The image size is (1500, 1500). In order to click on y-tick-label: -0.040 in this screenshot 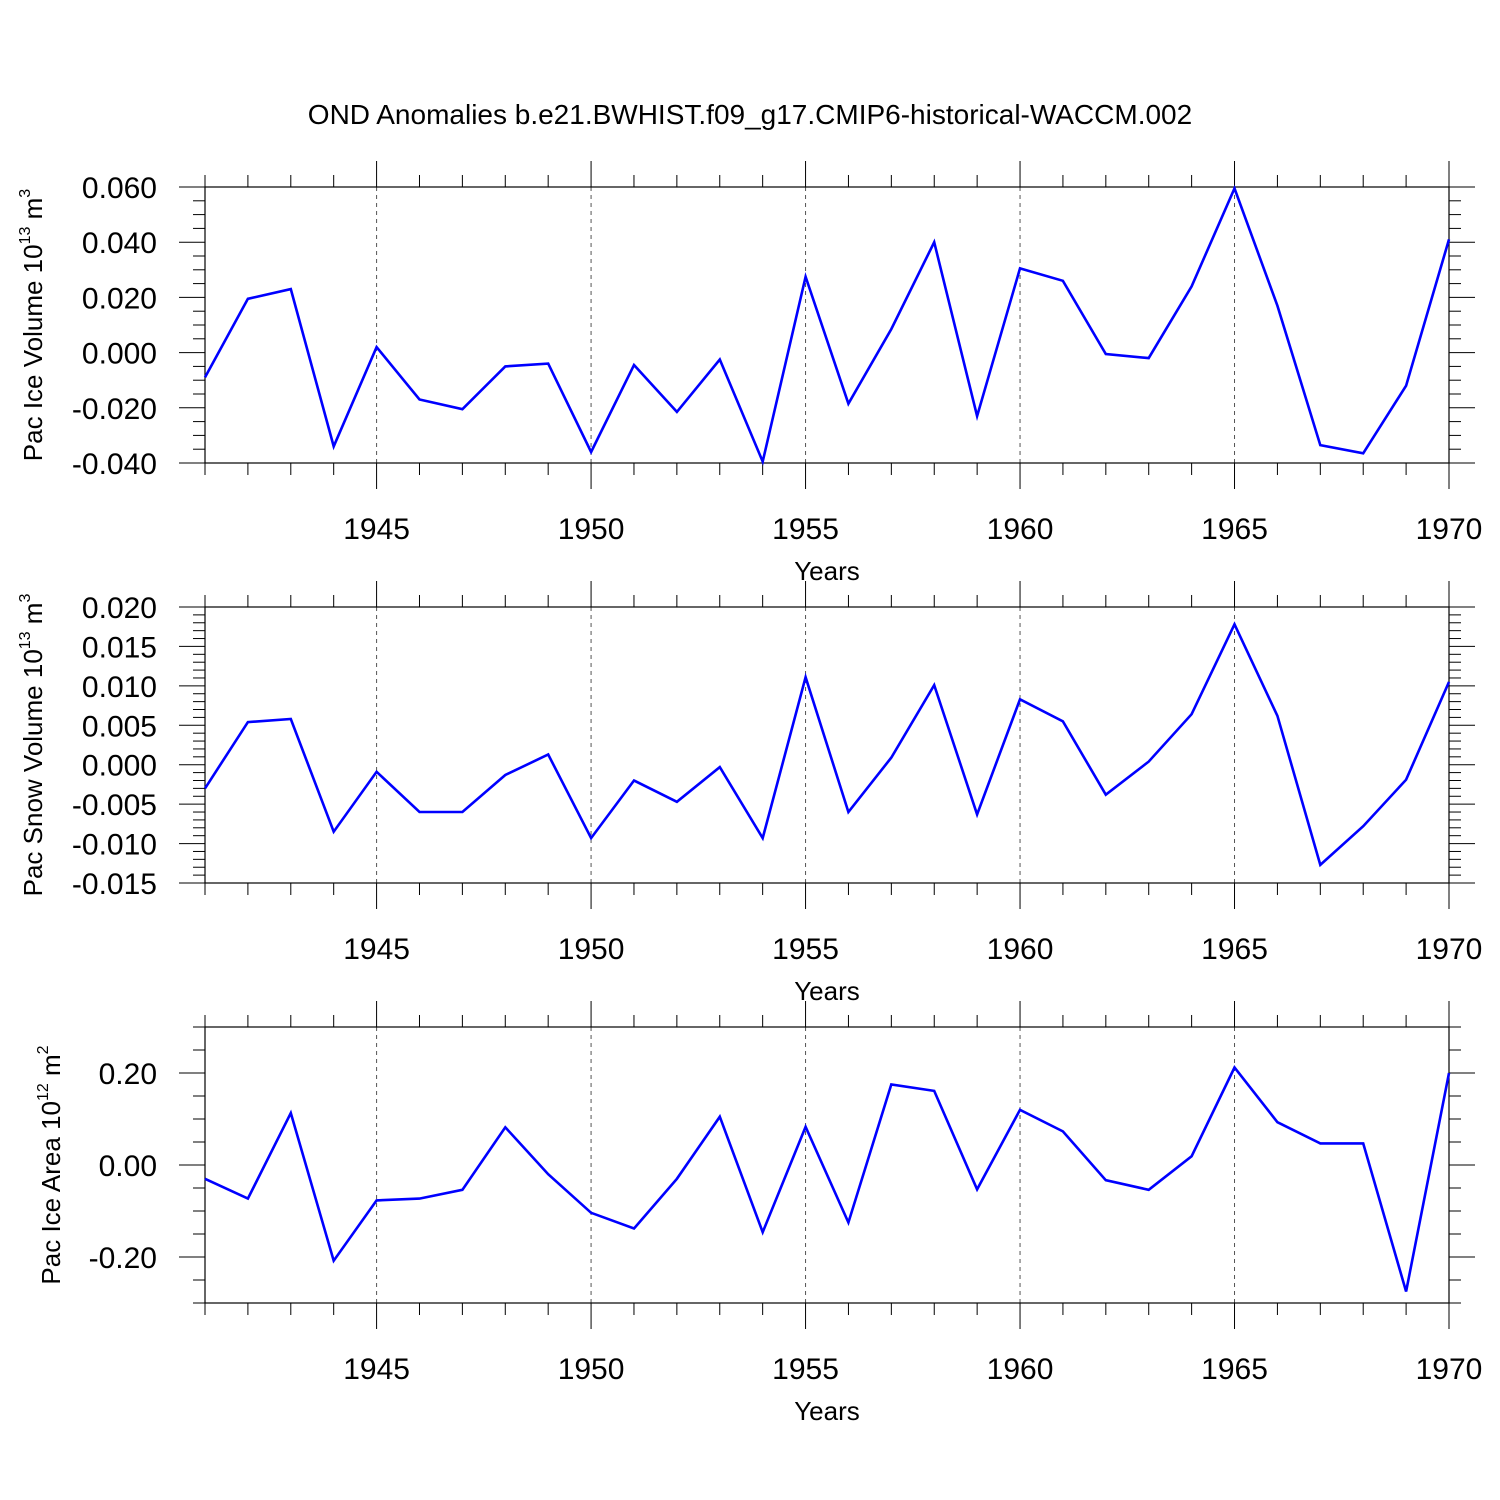, I will do `click(114, 464)`.